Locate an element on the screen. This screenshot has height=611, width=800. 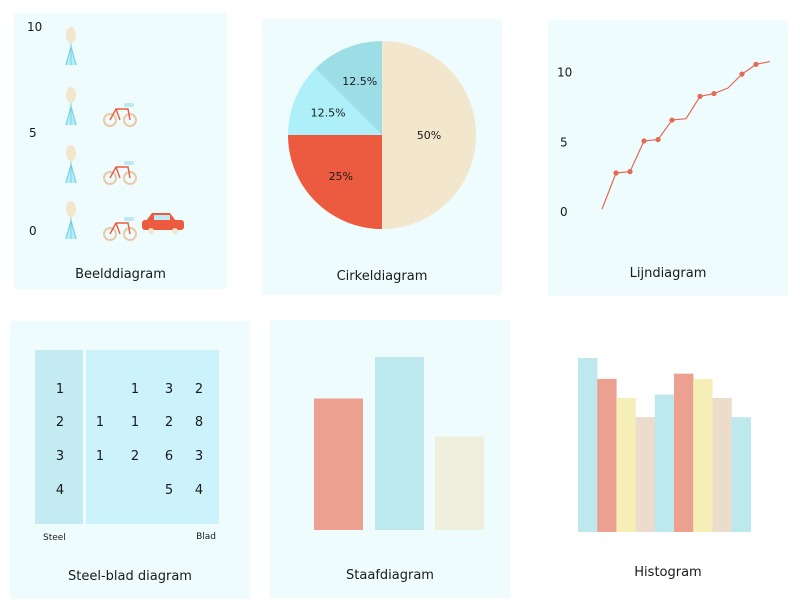
pictogram-chart: 0 5 10 is located at coordinates (105, 130).